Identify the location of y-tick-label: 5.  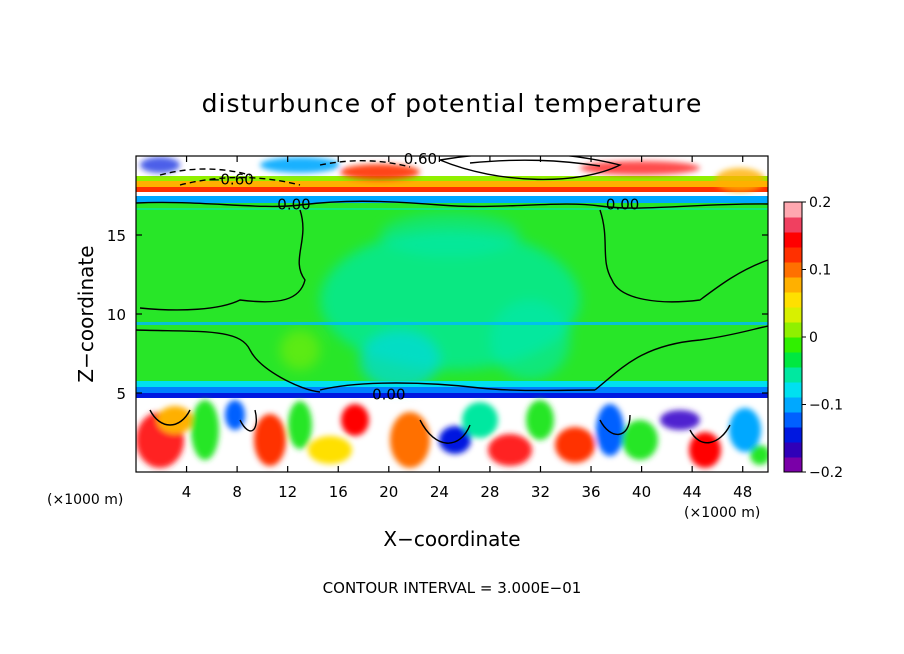
(121, 394).